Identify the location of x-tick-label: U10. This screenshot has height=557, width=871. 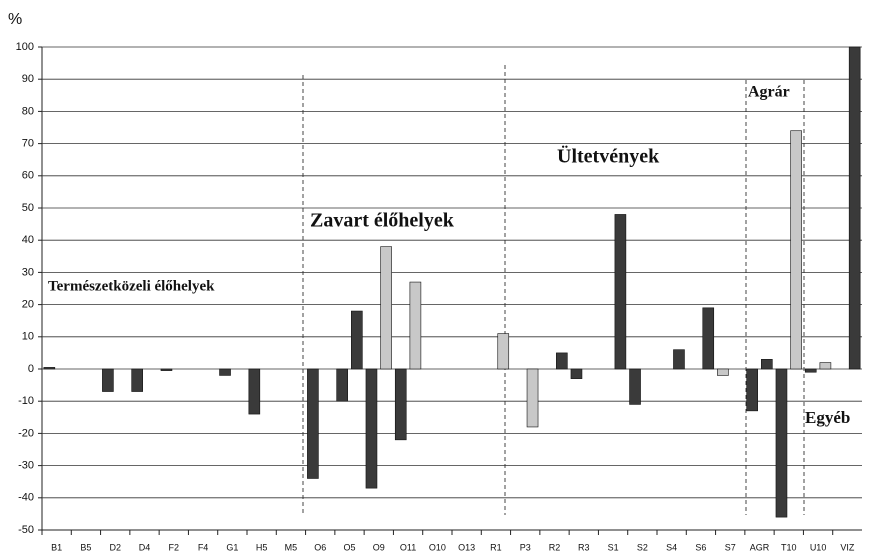
(818, 547).